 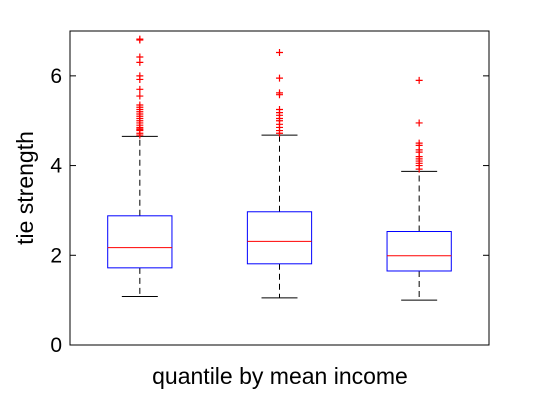 What do you see at coordinates (25, 188) in the screenshot?
I see `y-axis-label: tie strength` at bounding box center [25, 188].